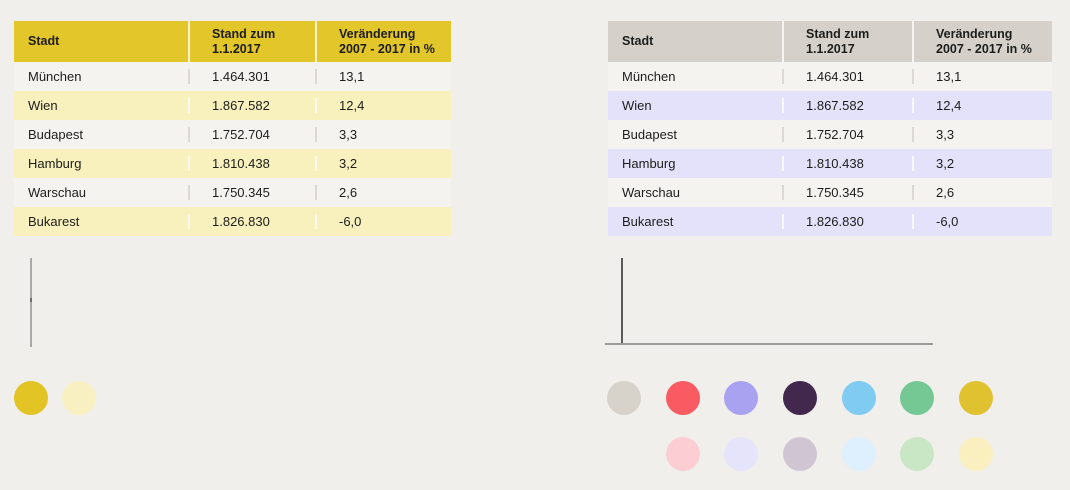 The image size is (1070, 490). Describe the element at coordinates (858, 398) in the screenshot. I see `color-swatch-light-blue` at that location.